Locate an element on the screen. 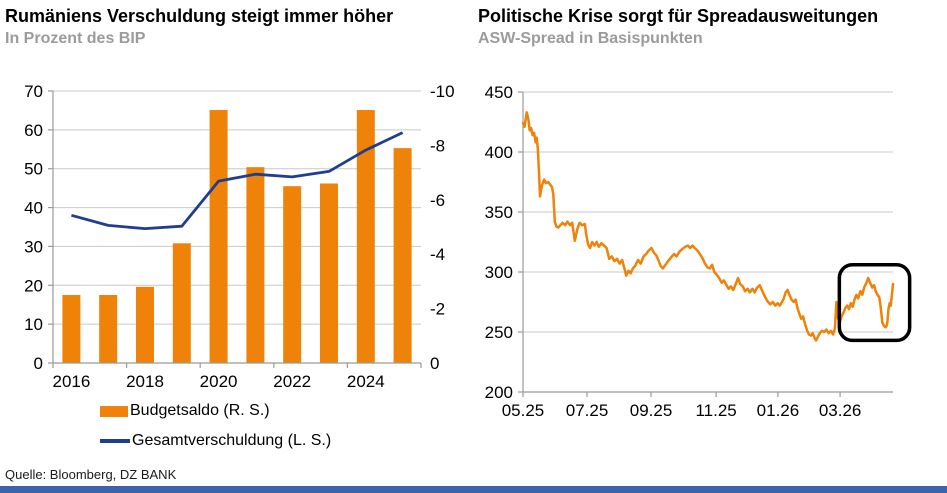 This screenshot has width=947, height=493. svg-text: 11.25 is located at coordinates (715, 410).